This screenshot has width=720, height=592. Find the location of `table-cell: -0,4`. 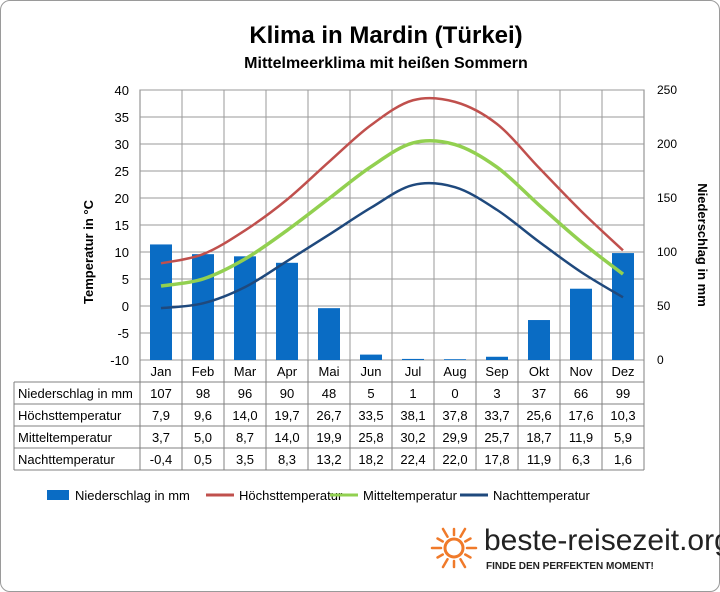

table-cell: -0,4 is located at coordinates (161, 459).